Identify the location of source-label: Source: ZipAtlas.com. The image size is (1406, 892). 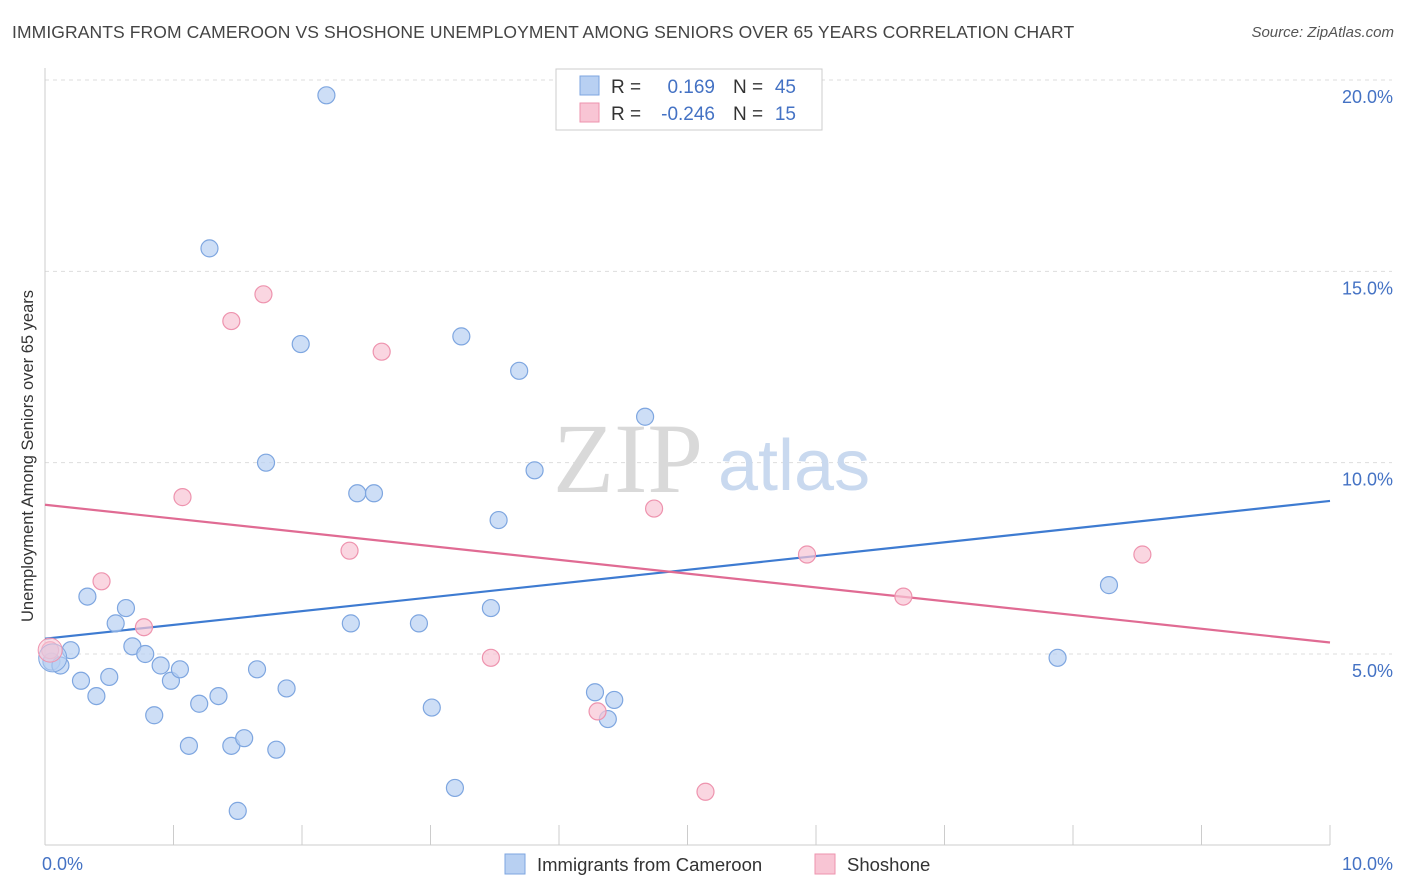
(1322, 32).